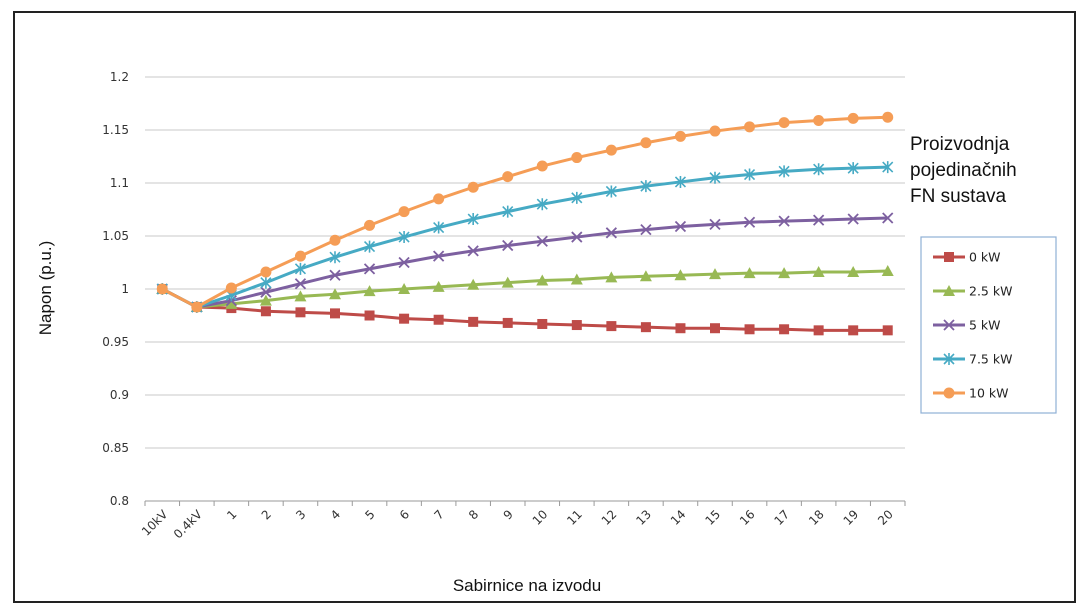 This screenshot has width=1092, height=612. What do you see at coordinates (988, 393) in the screenshot?
I see `legend-label: 10 kW` at bounding box center [988, 393].